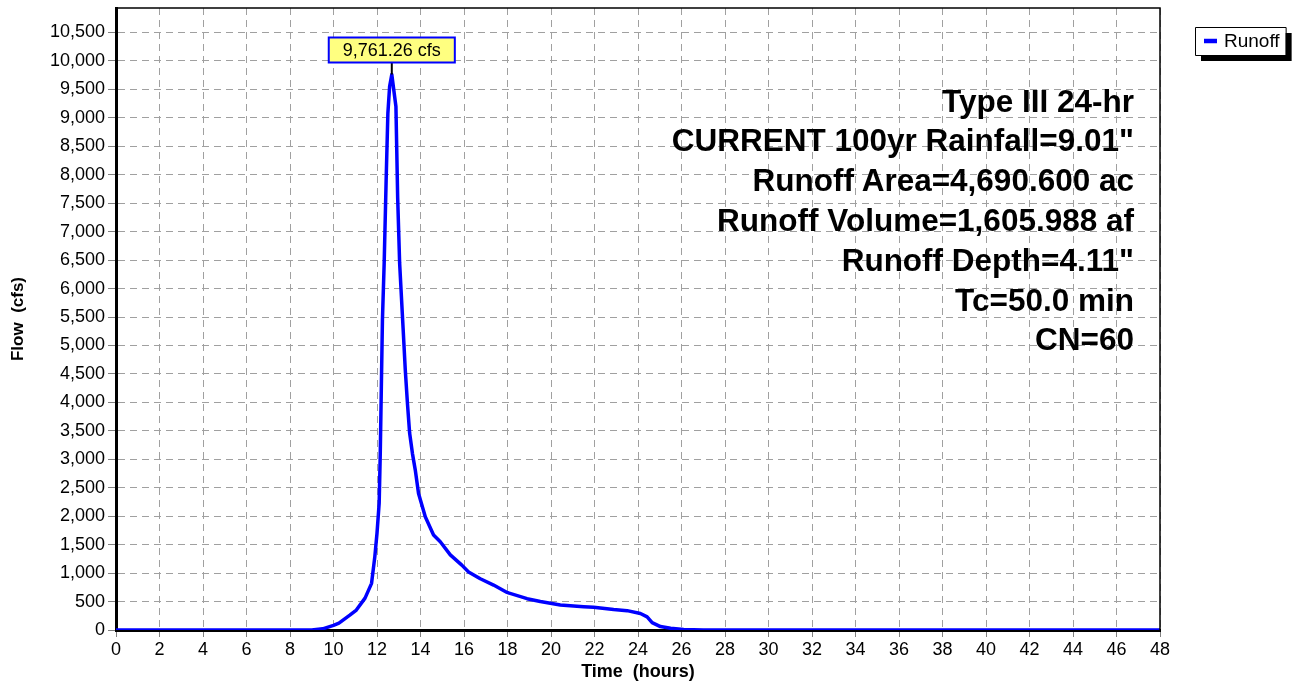  Describe the element at coordinates (812, 648) in the screenshot. I see `x-tick-label: 32` at that location.